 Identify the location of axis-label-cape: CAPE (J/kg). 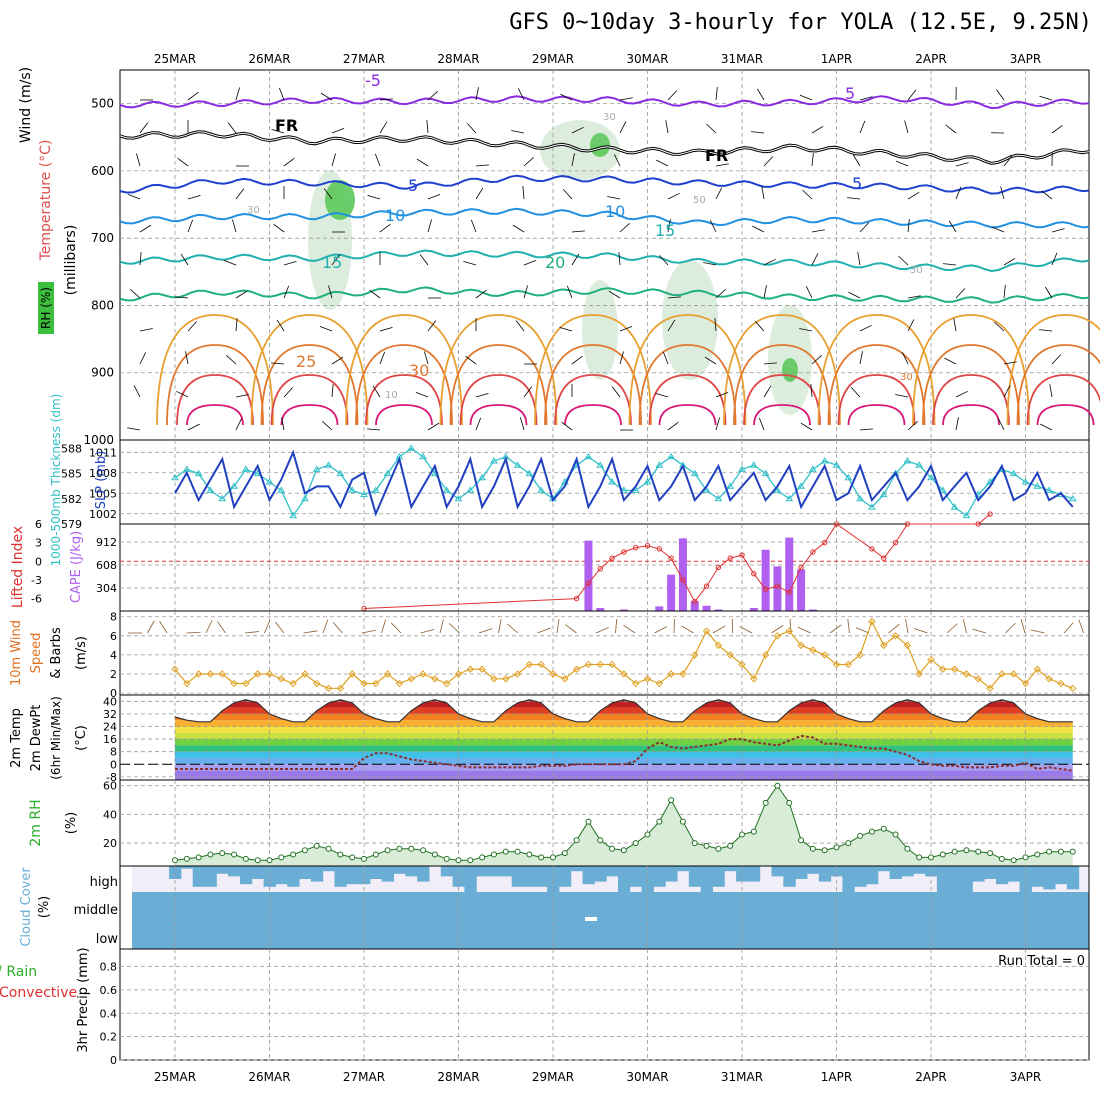
(76, 567).